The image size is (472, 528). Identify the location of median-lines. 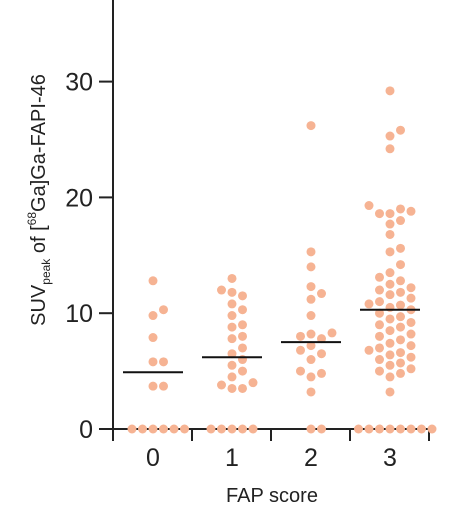
(271, 341).